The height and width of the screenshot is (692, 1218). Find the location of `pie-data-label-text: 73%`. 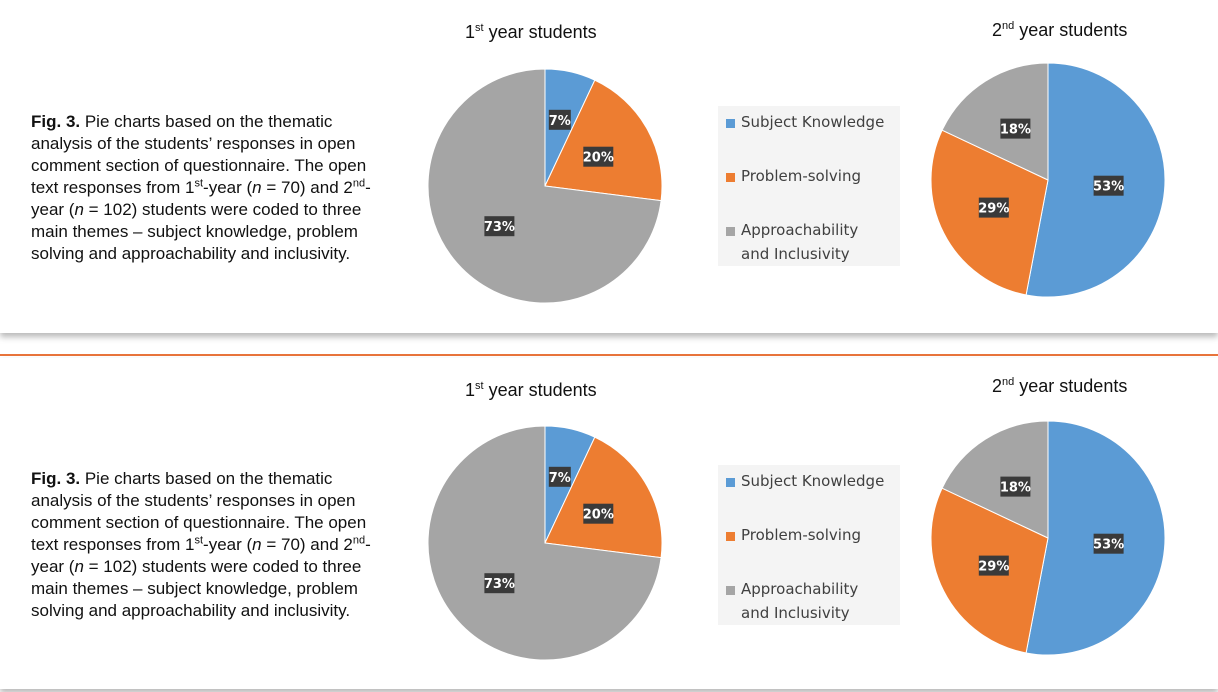

pie-data-label-text: 73% is located at coordinates (499, 227).